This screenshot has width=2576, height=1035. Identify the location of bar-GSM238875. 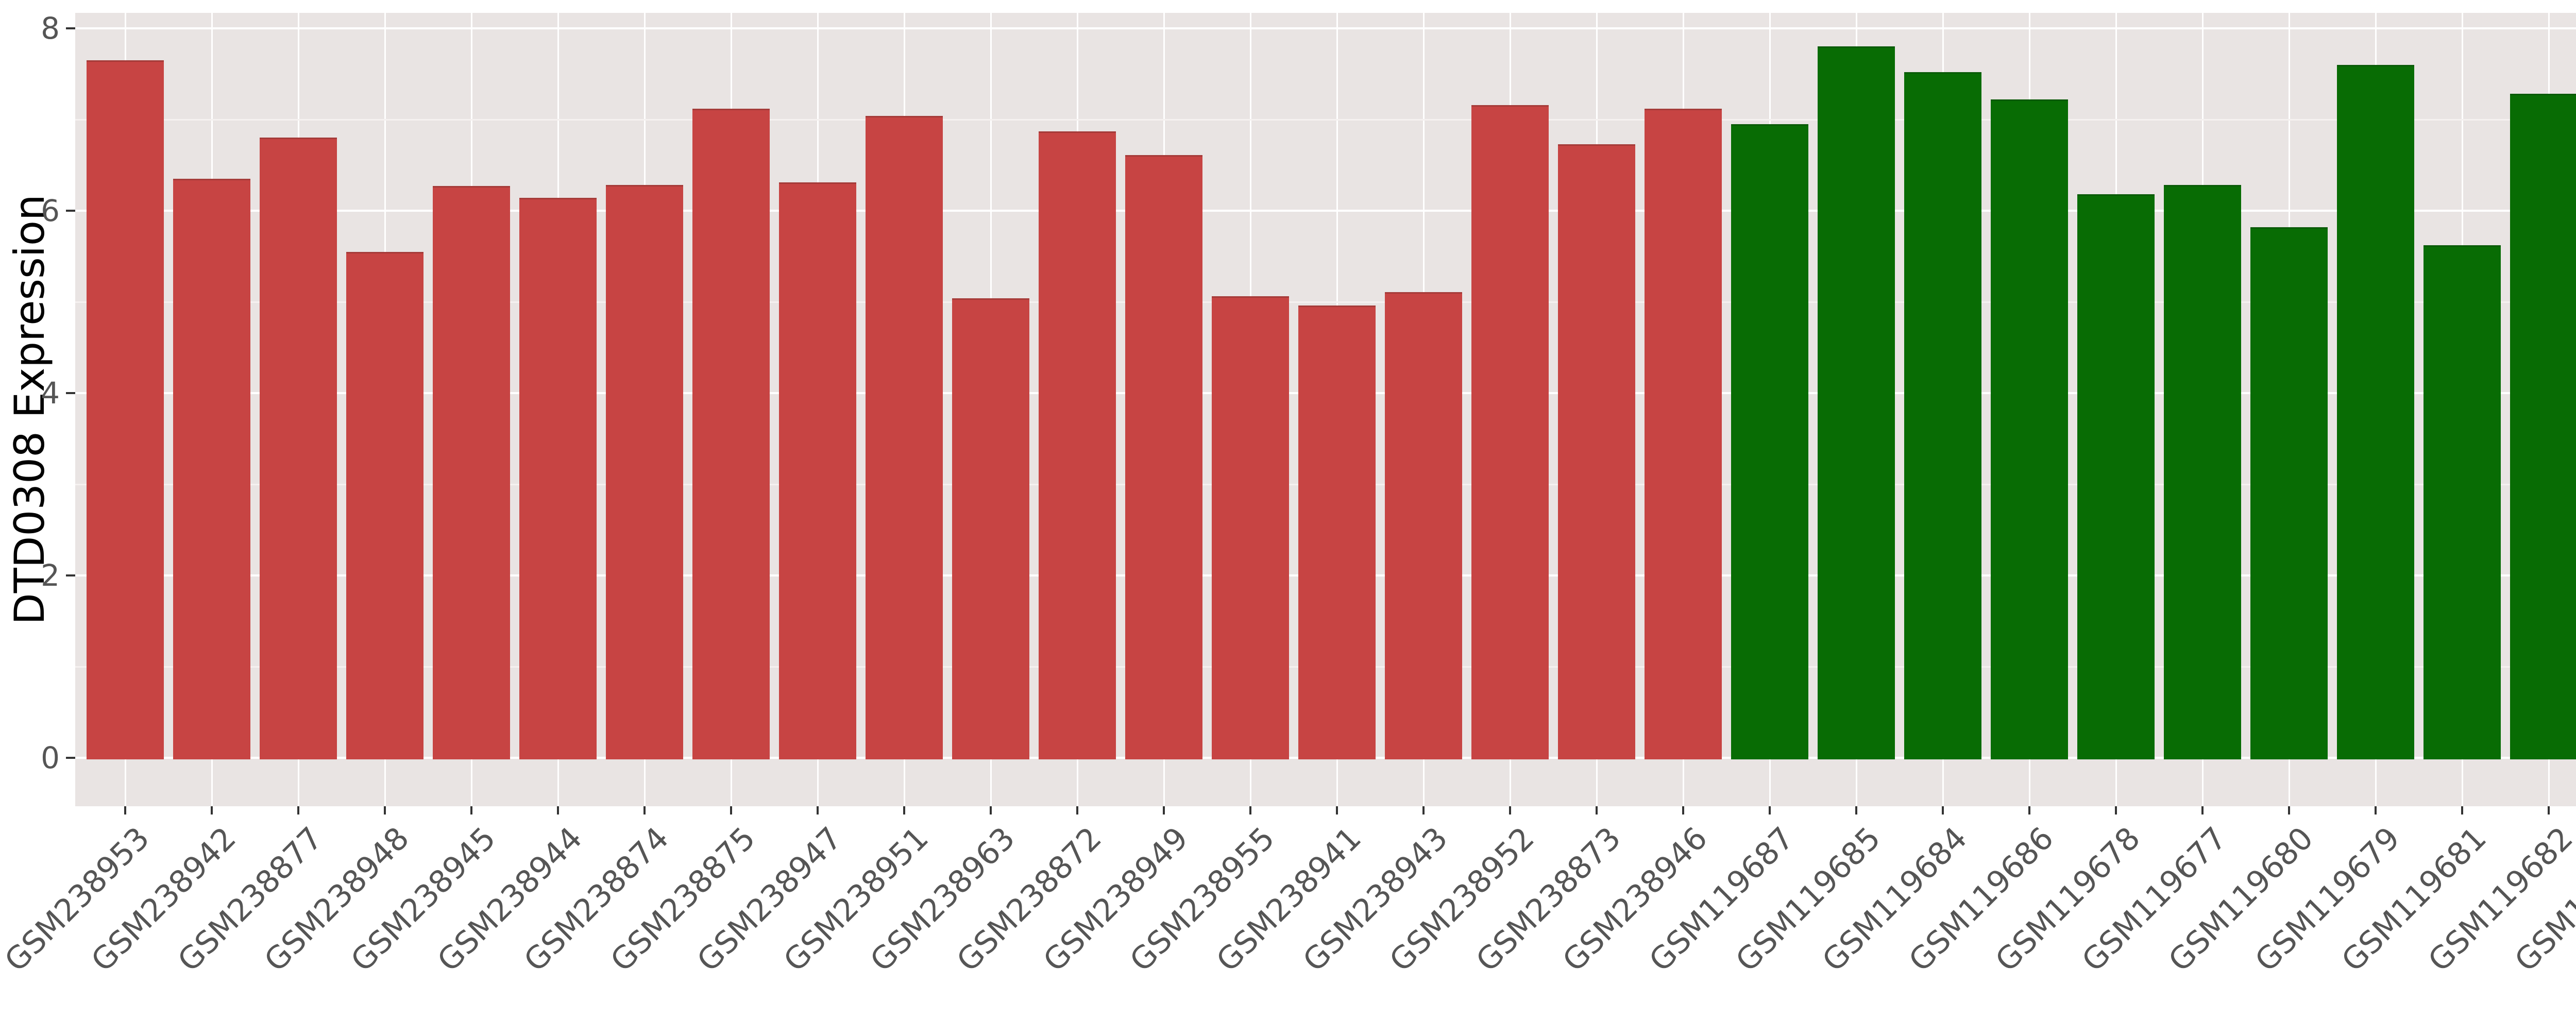
(731, 433).